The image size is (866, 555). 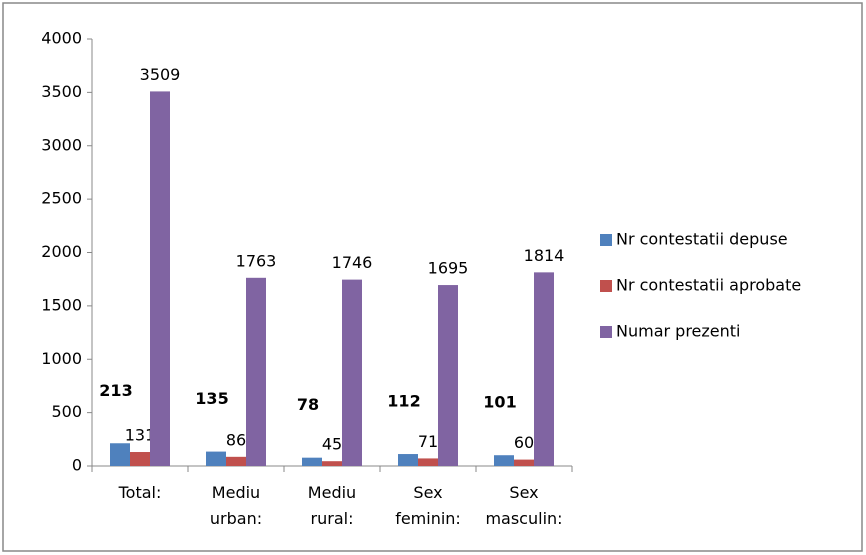 I want to click on x-tick-label: Mediu rural:, so click(x=332, y=505).